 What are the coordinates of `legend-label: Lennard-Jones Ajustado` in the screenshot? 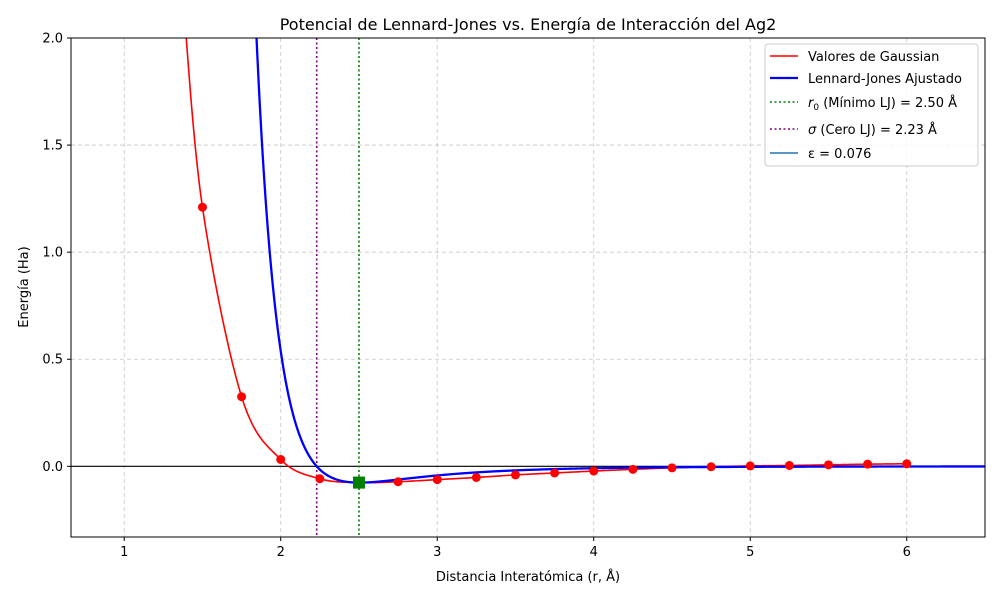 It's located at (885, 79).